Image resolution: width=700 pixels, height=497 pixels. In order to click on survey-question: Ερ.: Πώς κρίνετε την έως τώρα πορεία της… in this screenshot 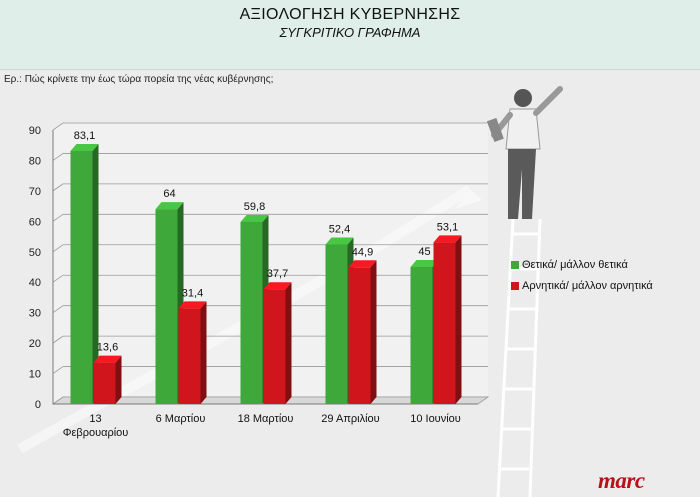, I will do `click(139, 79)`.